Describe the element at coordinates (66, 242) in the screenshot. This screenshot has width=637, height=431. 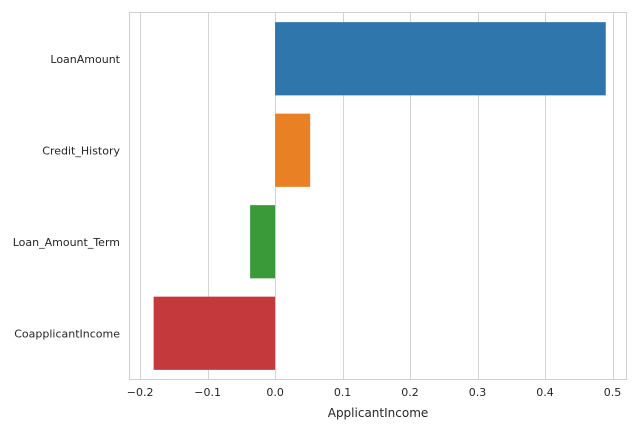
I see `y-tick-label: Loan_Amount_Term` at that location.